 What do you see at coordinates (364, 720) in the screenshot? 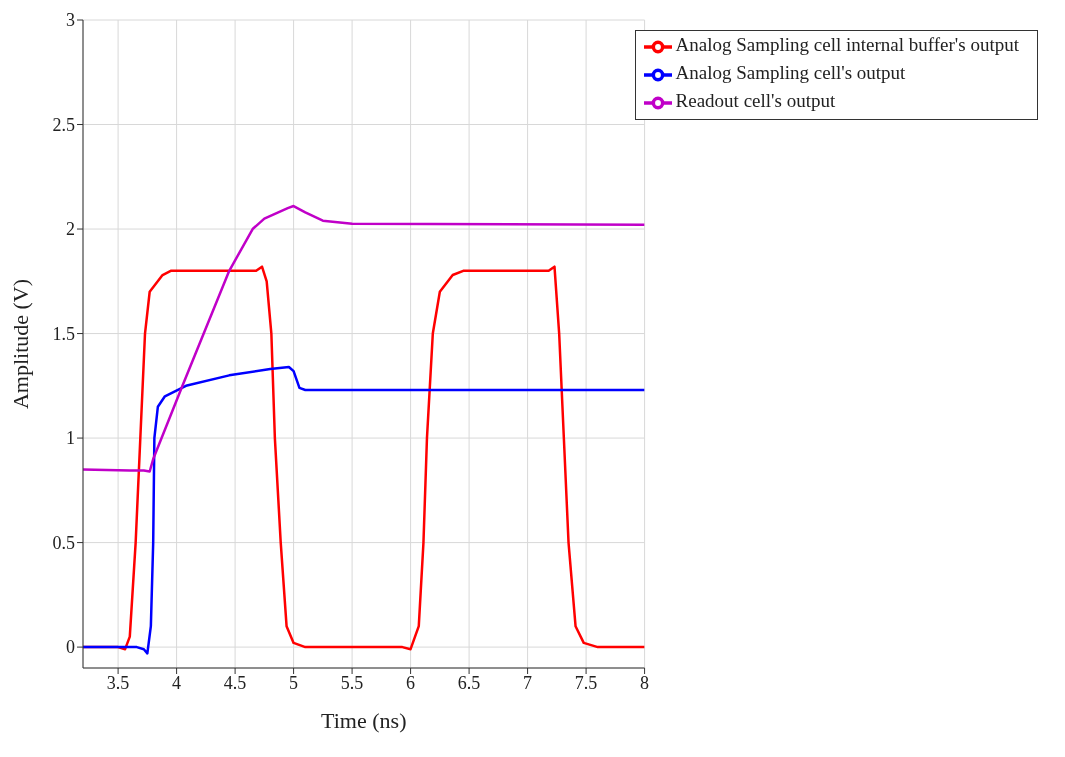
I see `x-axis-title: Time (ns)` at bounding box center [364, 720].